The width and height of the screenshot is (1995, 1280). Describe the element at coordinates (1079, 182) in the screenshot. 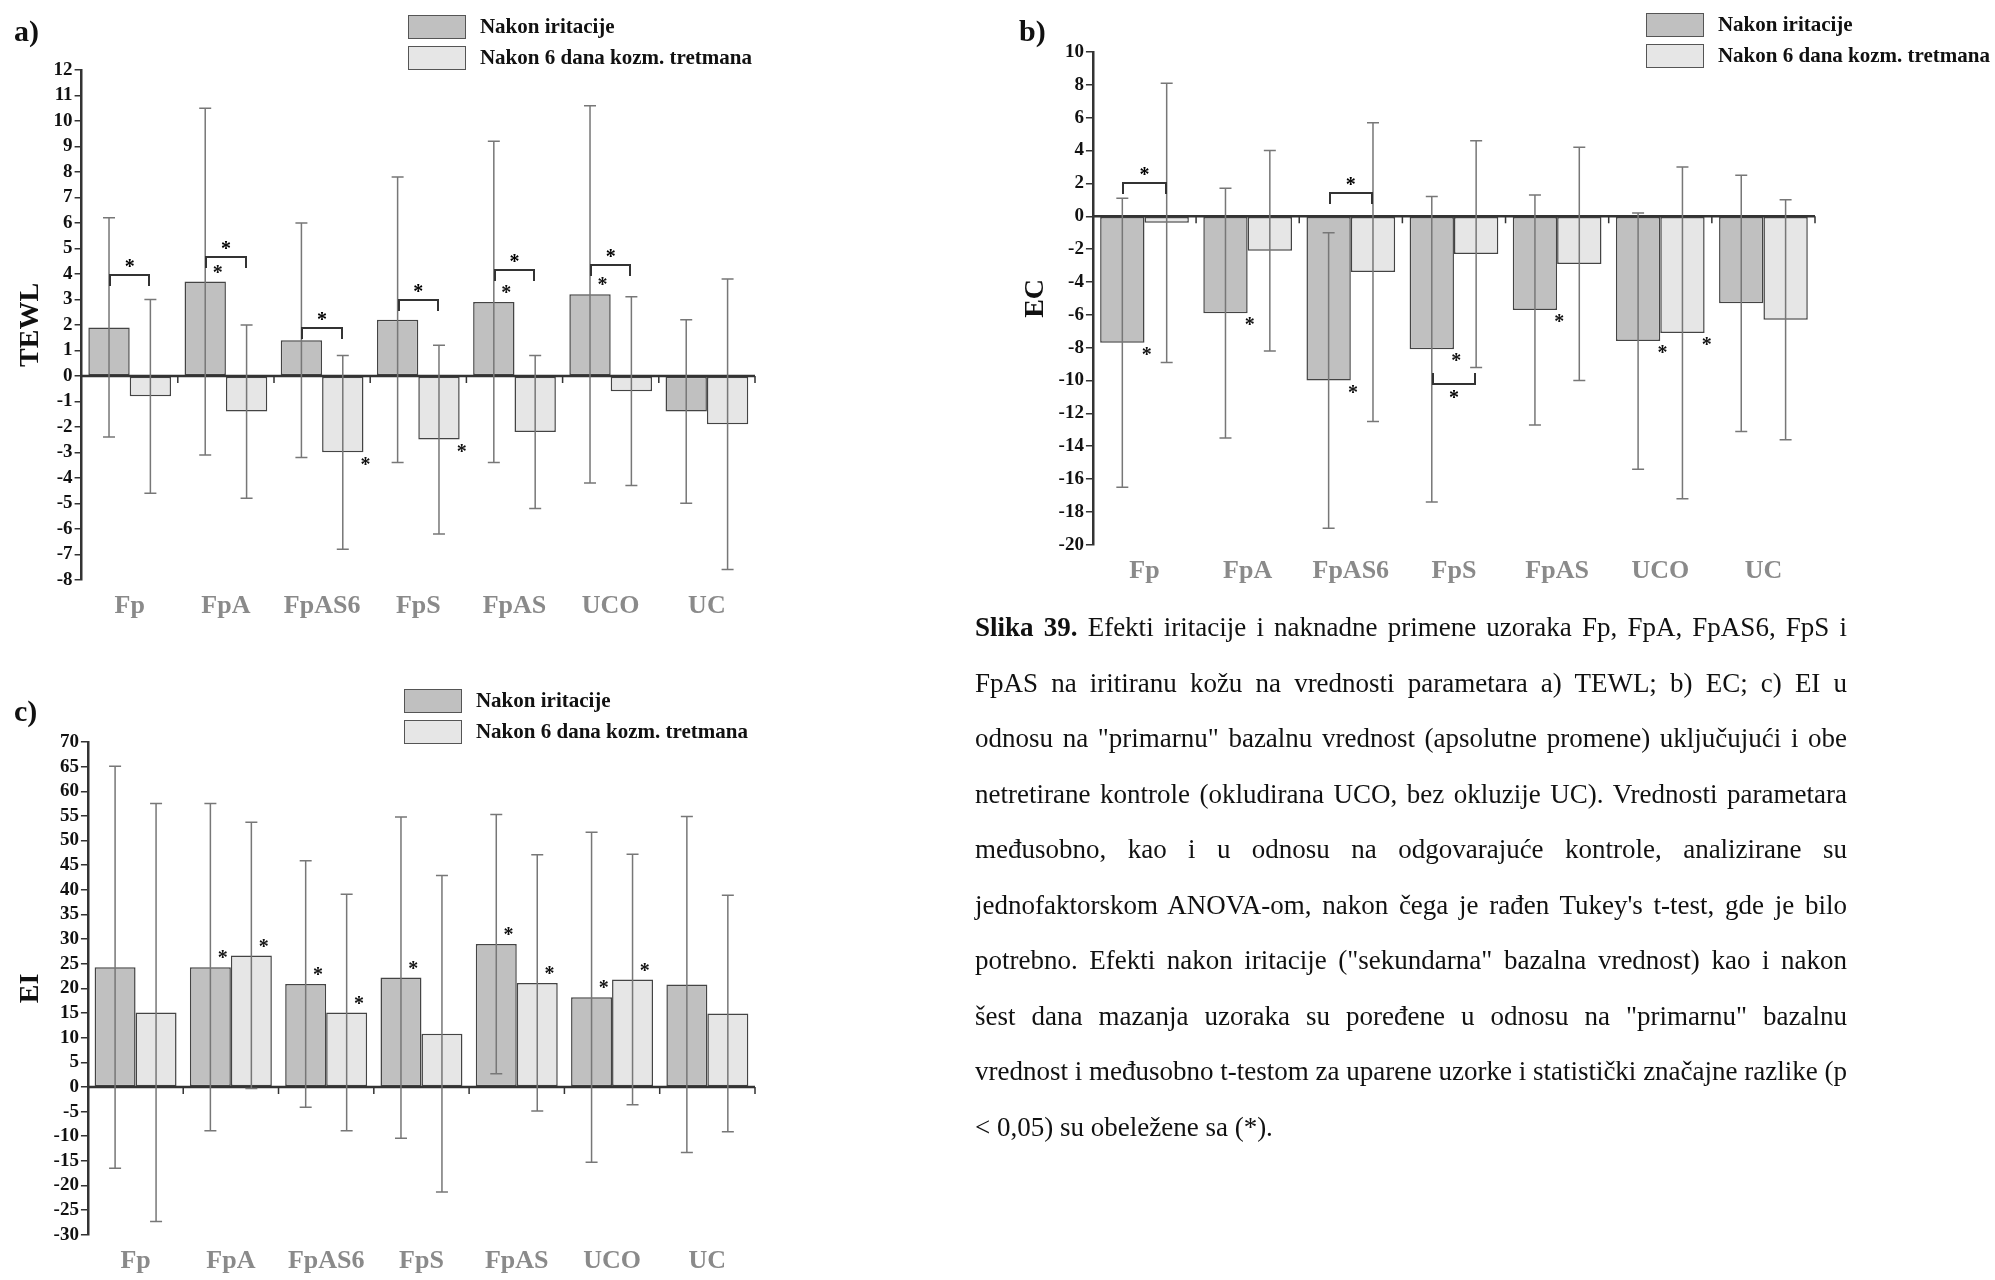

I see `y-tick-label: 2` at that location.